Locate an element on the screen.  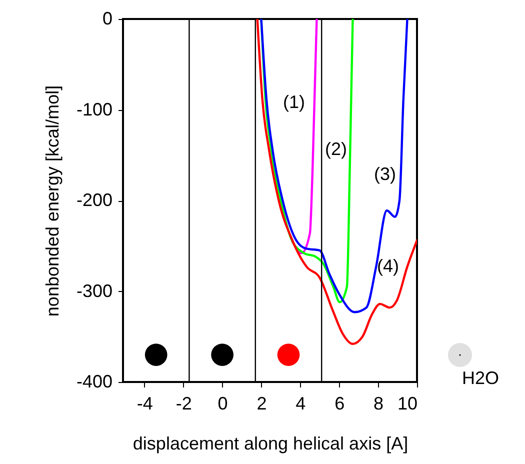
annotation: (4) is located at coordinates (388, 266).